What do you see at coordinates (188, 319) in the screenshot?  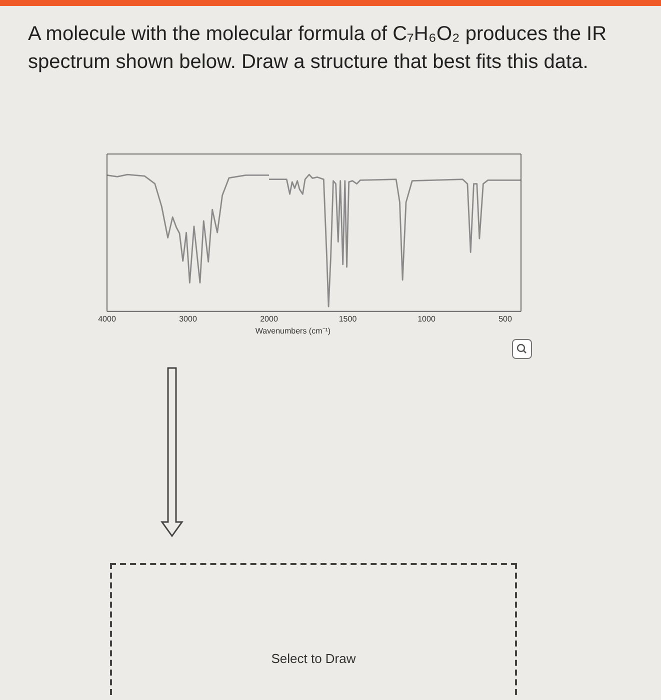 I see `x-tick-label: 3000` at bounding box center [188, 319].